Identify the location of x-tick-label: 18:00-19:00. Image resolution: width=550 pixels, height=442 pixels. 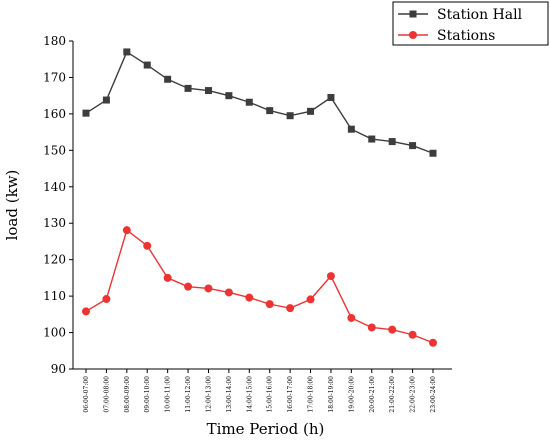
(331, 394).